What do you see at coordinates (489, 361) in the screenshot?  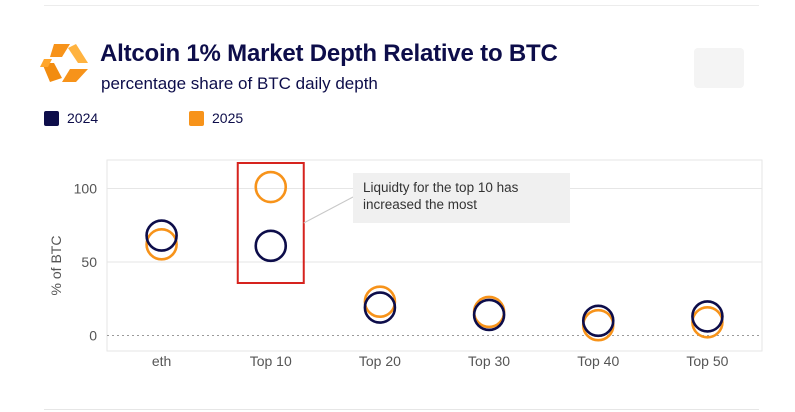 I see `x-tick-label: Top 30` at bounding box center [489, 361].